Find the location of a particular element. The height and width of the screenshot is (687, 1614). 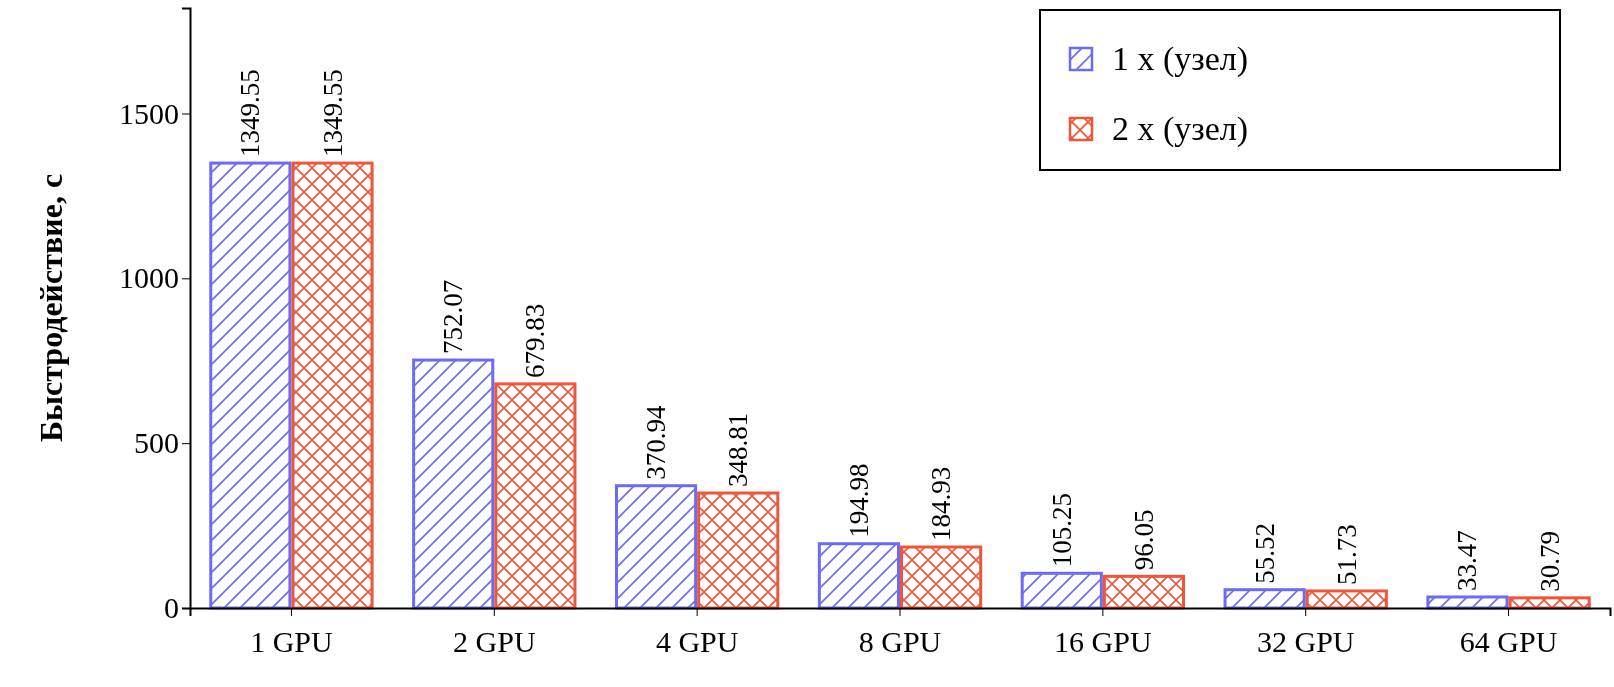

y-axis-title: Быстродействие, с is located at coordinates (51, 308).